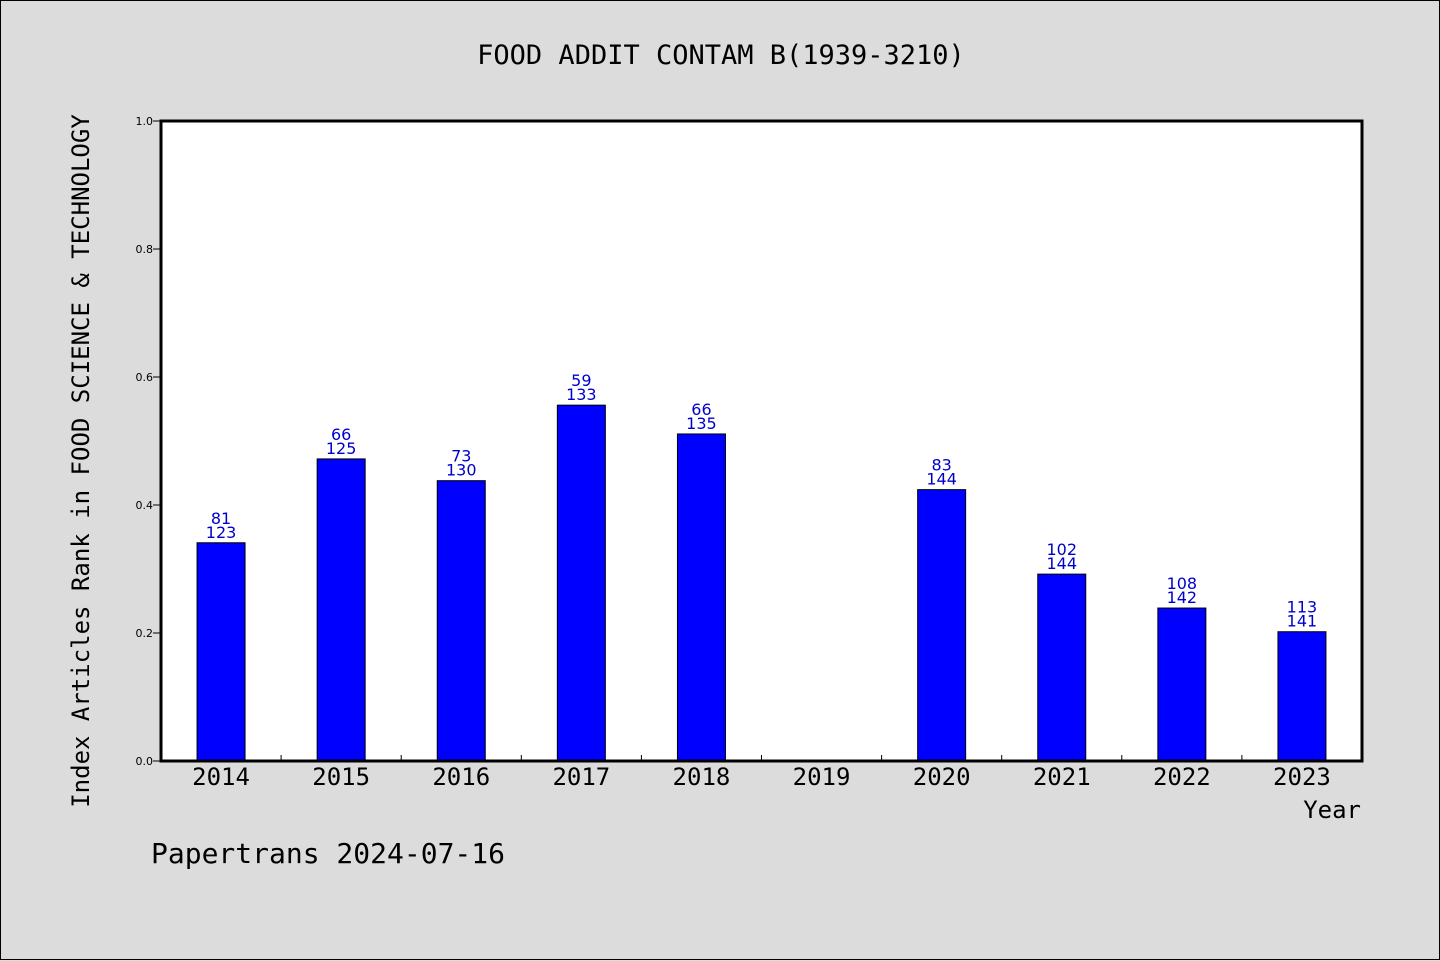  What do you see at coordinates (145, 633) in the screenshot?
I see `y-tick-label: 0.2` at bounding box center [145, 633].